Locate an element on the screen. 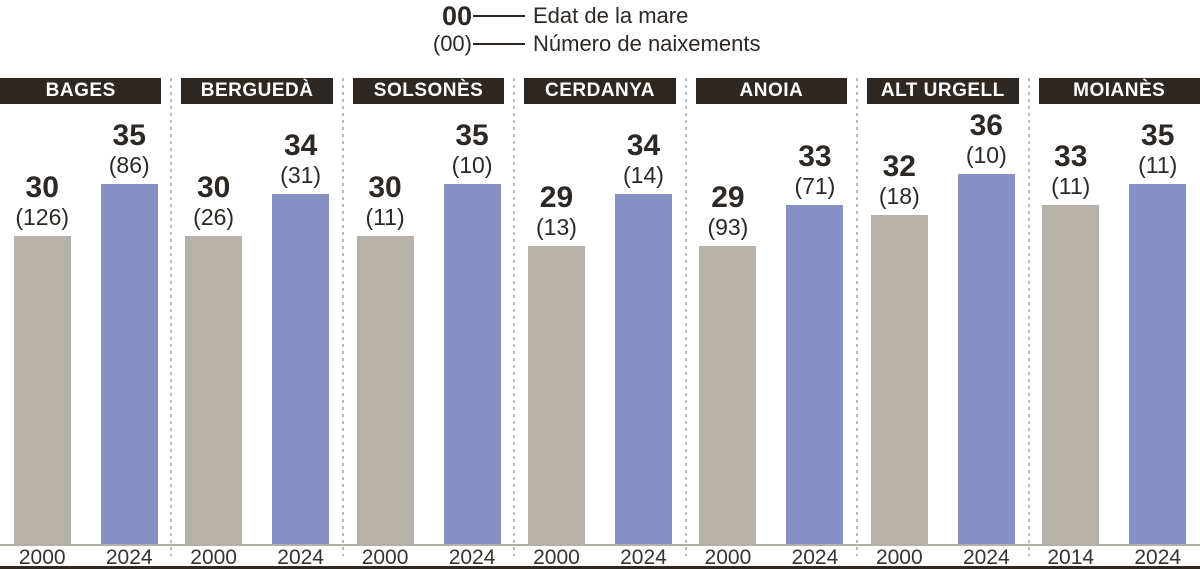  region-header: BERGUEDÀ is located at coordinates (257, 91).